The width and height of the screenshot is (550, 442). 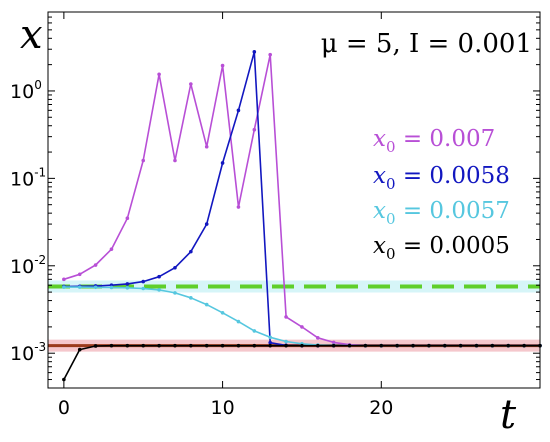 I want to click on reference-line-halos, so click(x=294, y=316).